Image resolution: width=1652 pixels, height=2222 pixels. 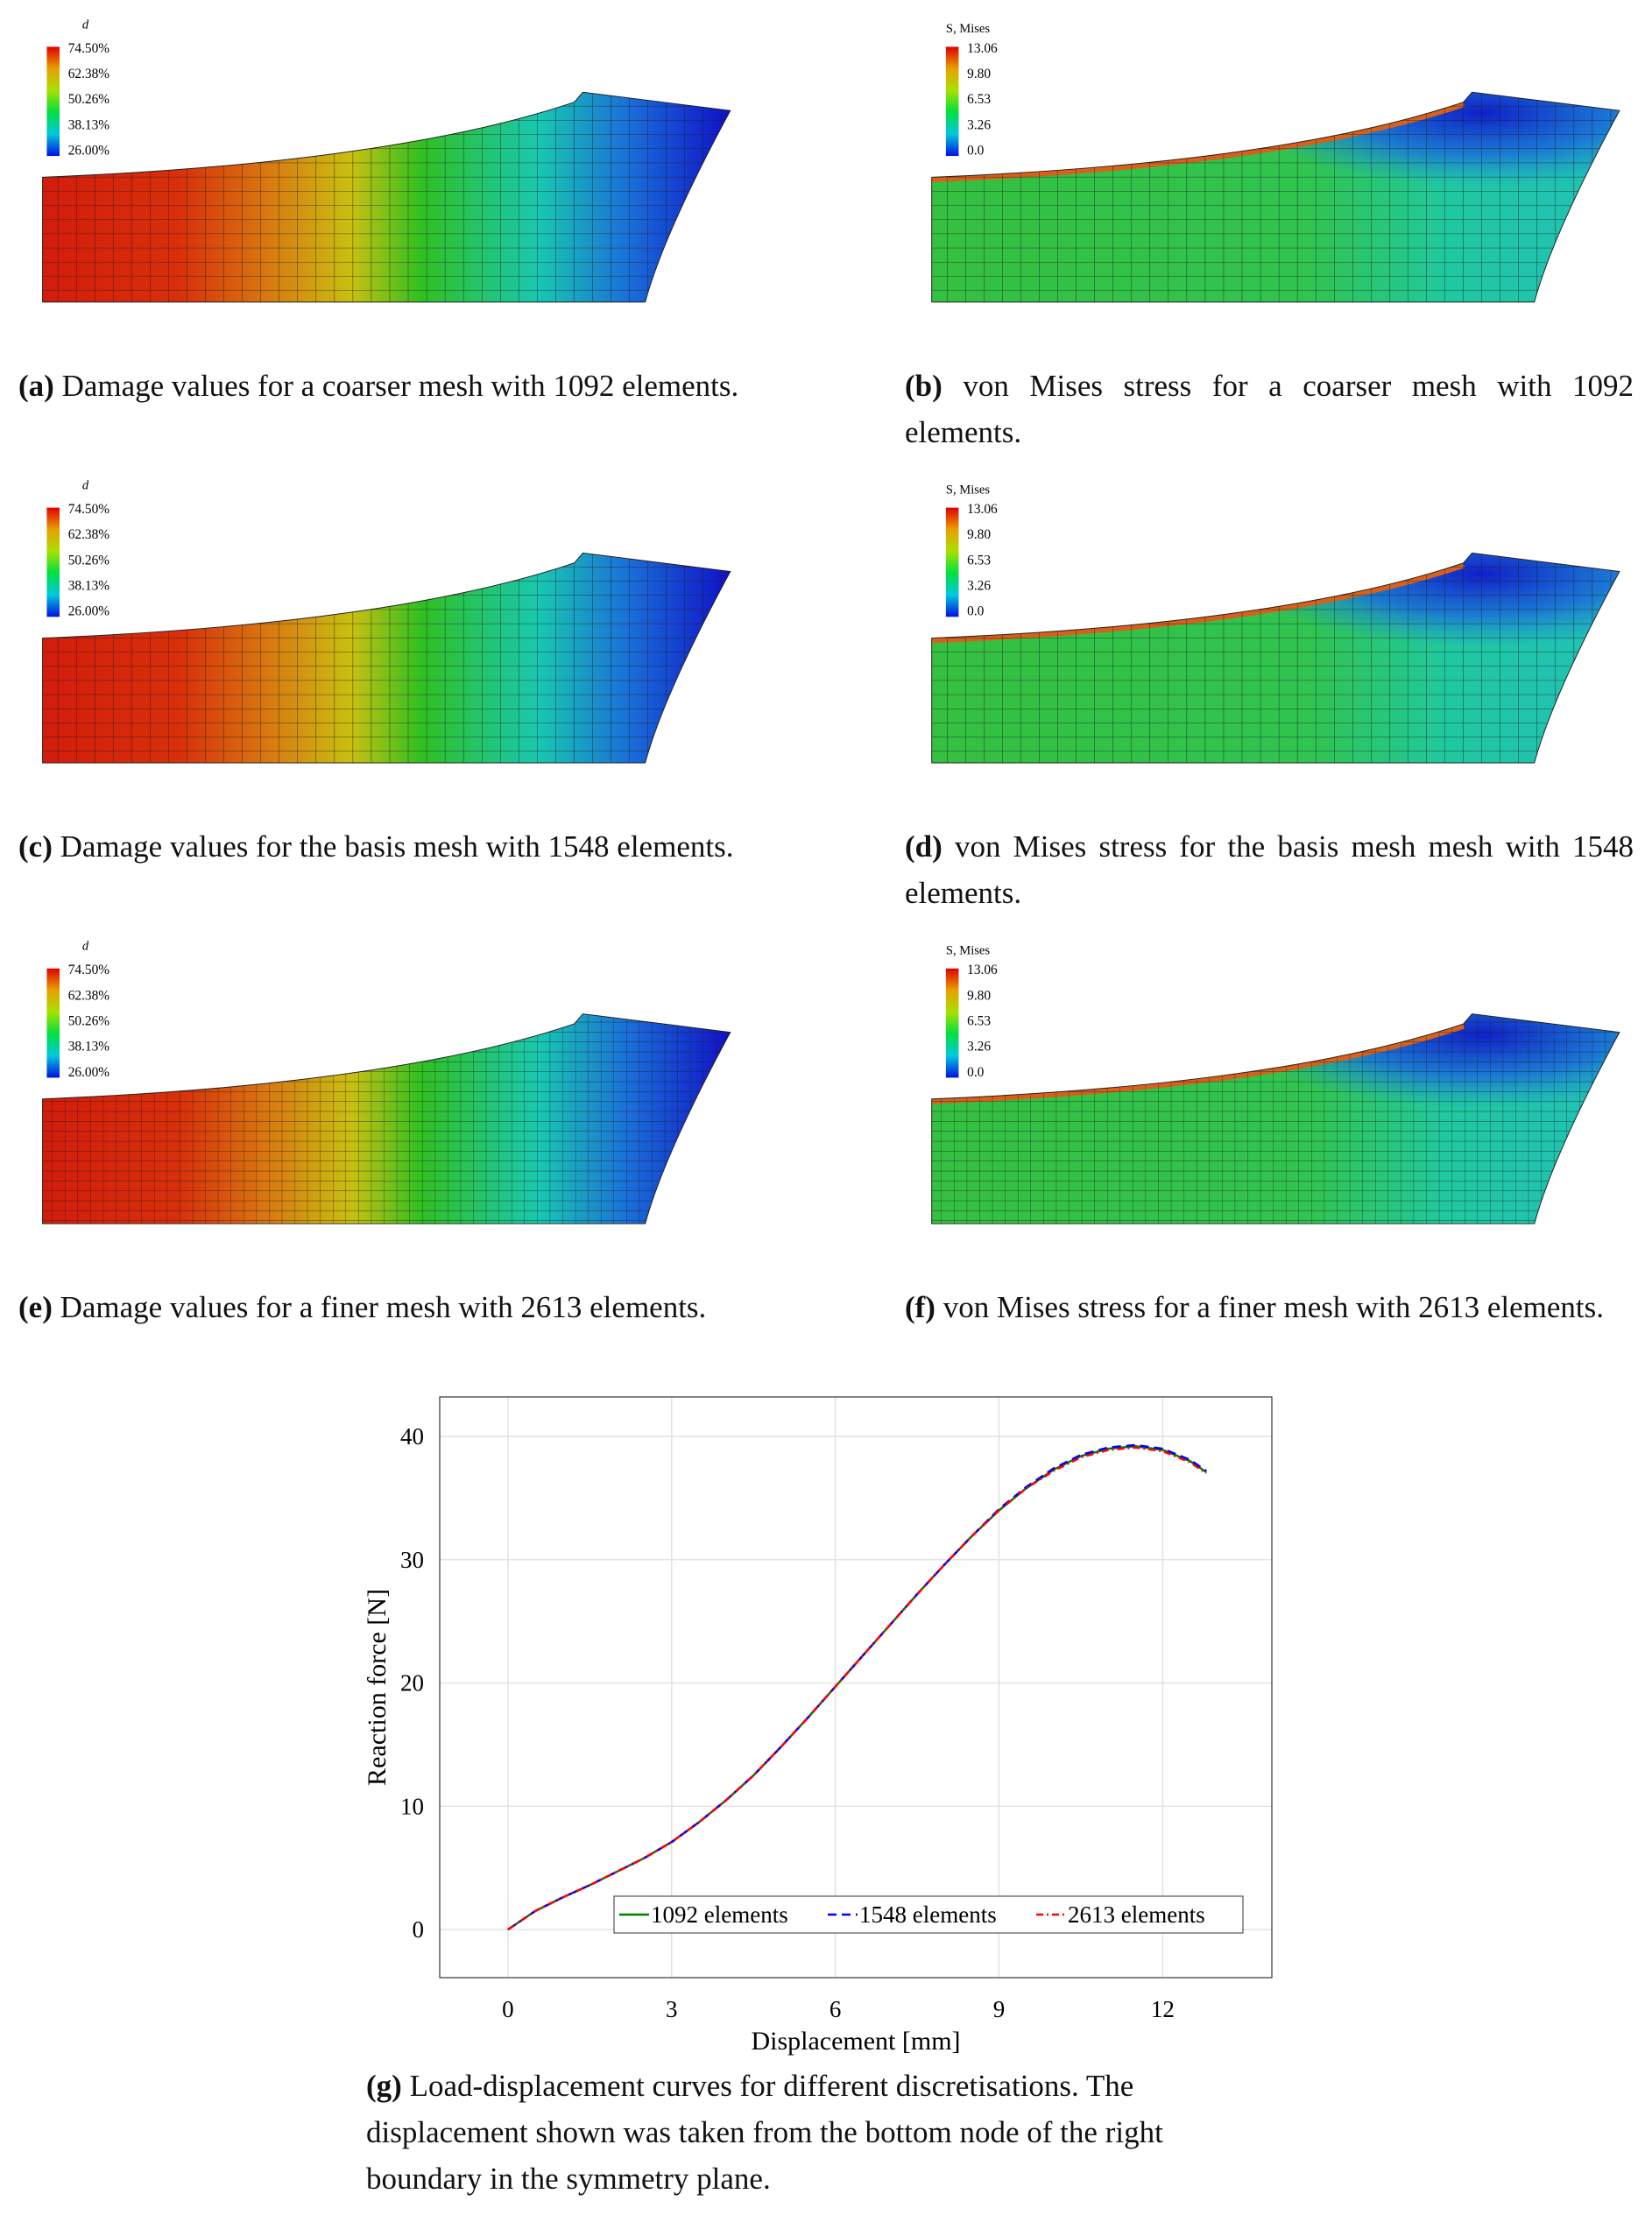 I want to click on caption-label: (b), so click(x=924, y=387).